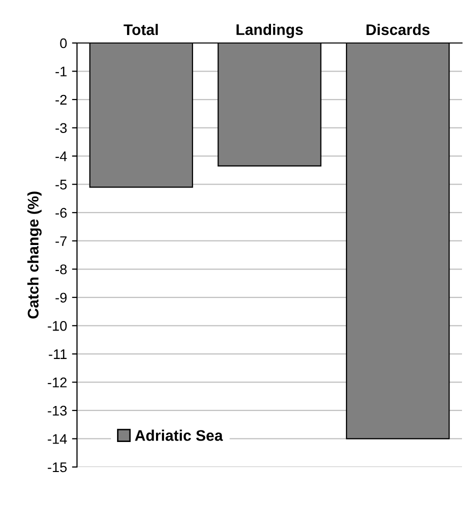 The width and height of the screenshot is (468, 510). I want to click on y-tick-label: -9, so click(61, 297).